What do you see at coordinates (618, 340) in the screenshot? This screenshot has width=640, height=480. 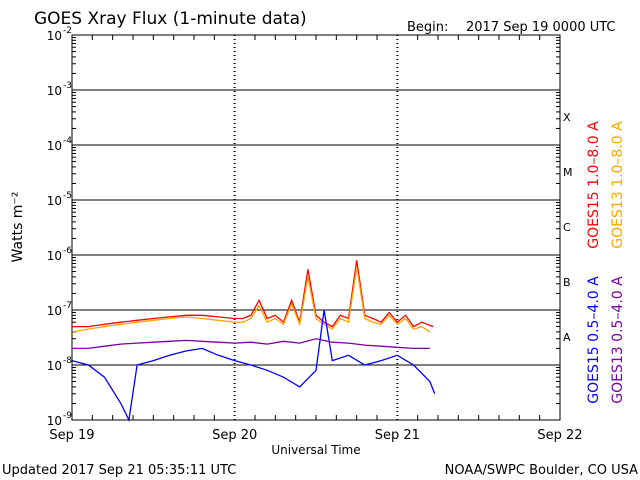 I see `legend-entry: GOES13 0.5–4.0 A` at bounding box center [618, 340].